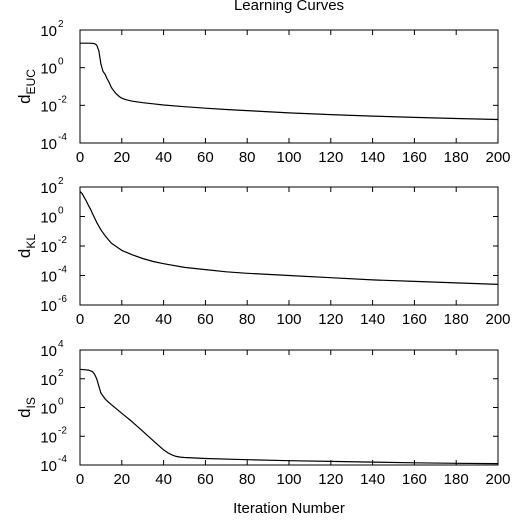  What do you see at coordinates (31, 402) in the screenshot?
I see `y-axis-label-subscript: IS` at bounding box center [31, 402].